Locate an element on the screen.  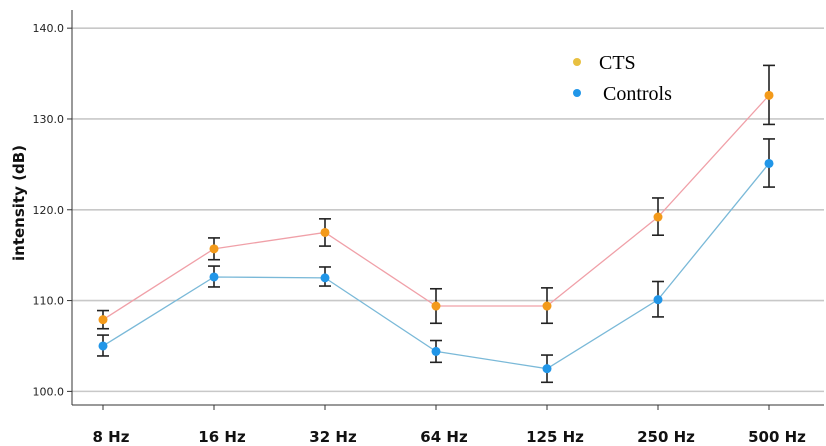
x-tick-labels: 8 Hz 16 Hz 32 Hz 64 Hz 125 Hz 250 Hz 500 Hz is located at coordinates (450, 437).